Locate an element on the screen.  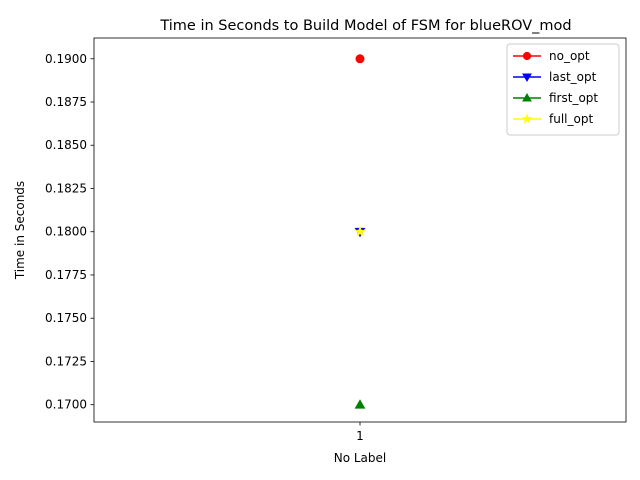
y-tick-label: 0.1725 is located at coordinates (66, 361).